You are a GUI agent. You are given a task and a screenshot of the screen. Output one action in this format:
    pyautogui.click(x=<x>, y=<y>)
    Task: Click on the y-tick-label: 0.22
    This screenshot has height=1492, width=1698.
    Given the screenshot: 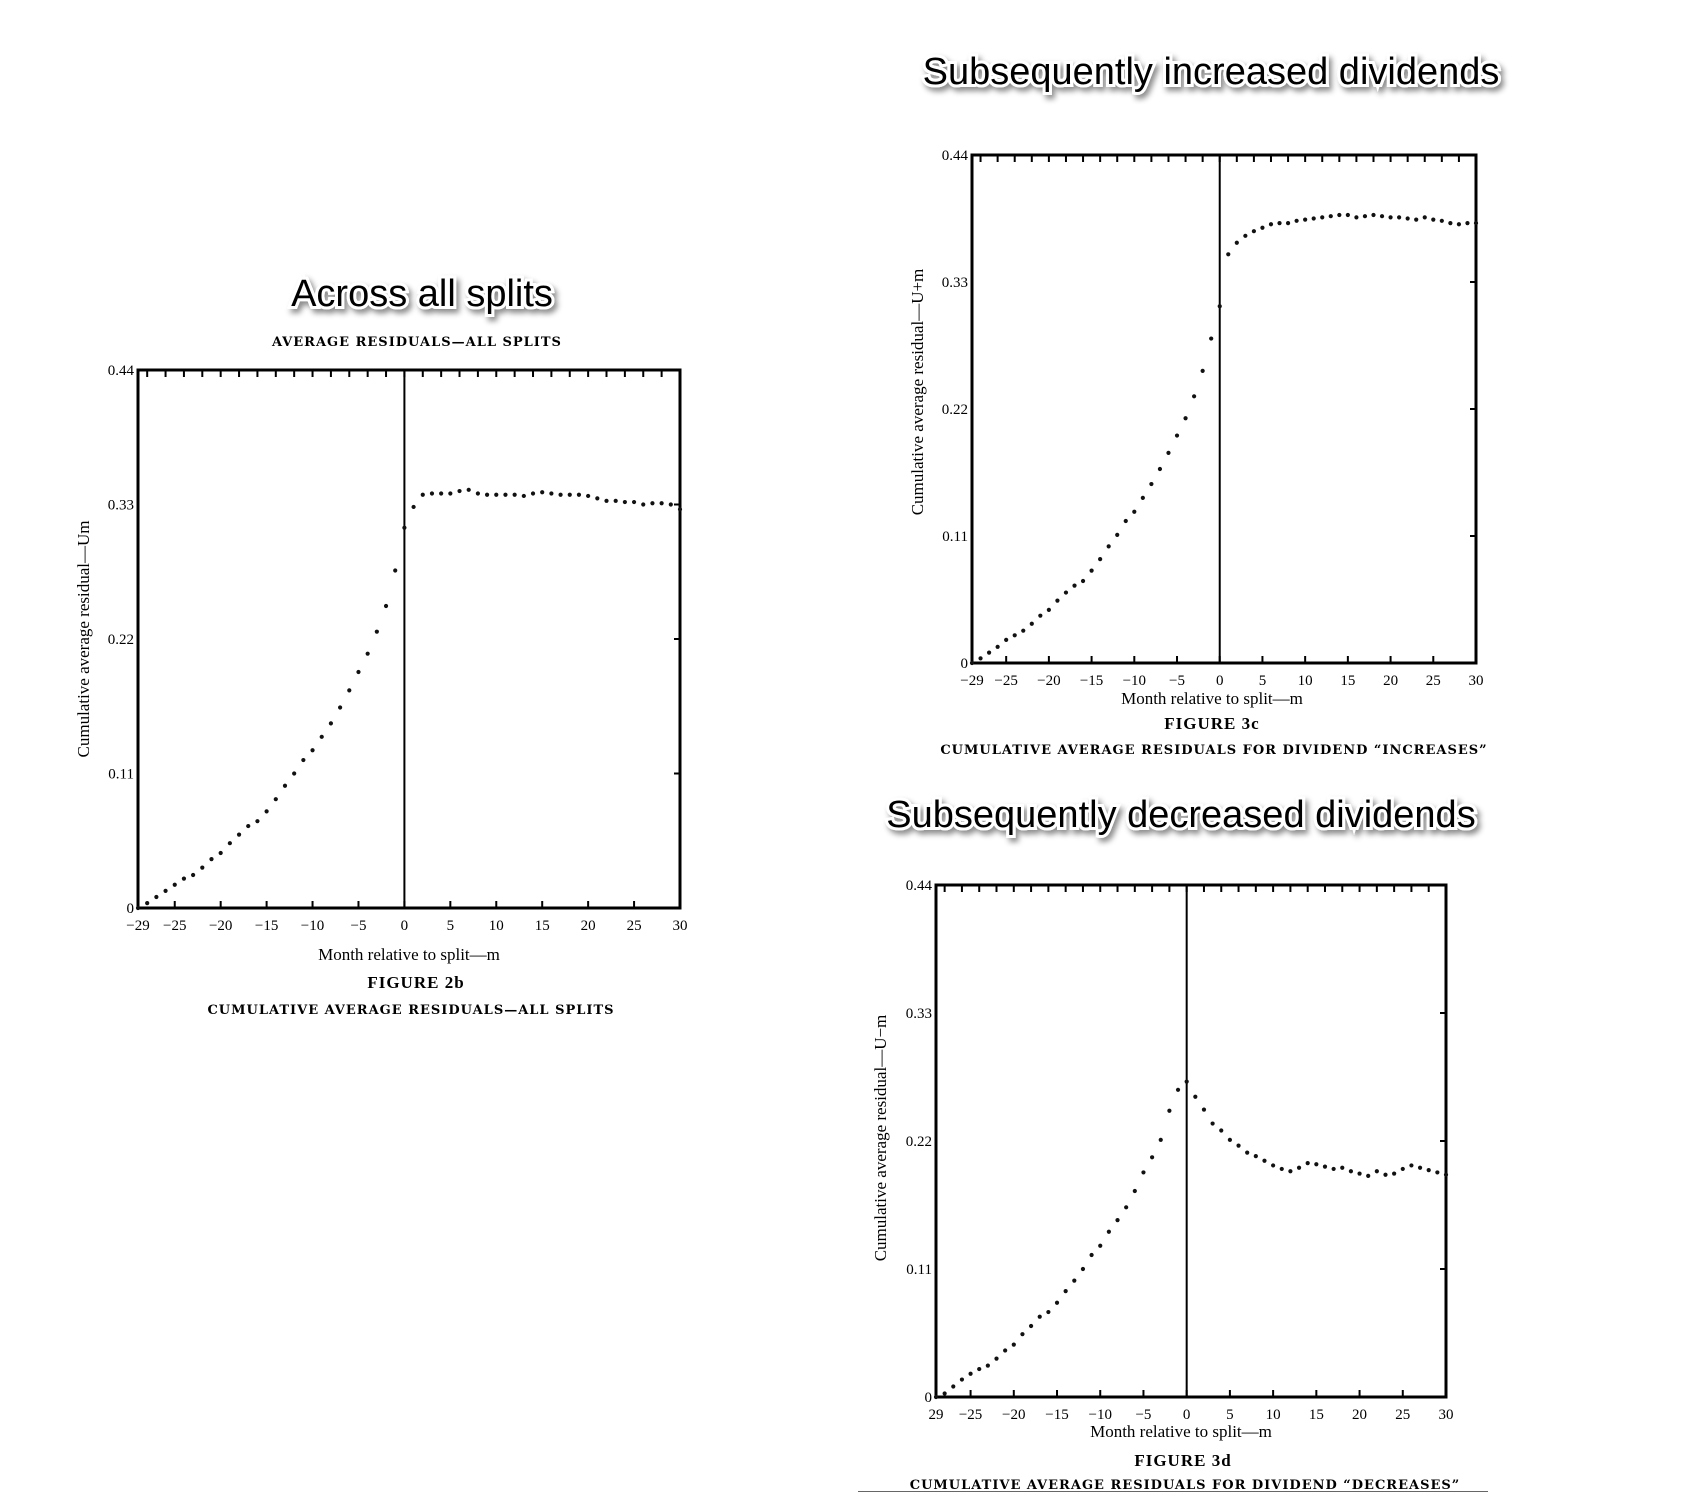 What is the action you would take?
    pyautogui.click(x=919, y=1142)
    